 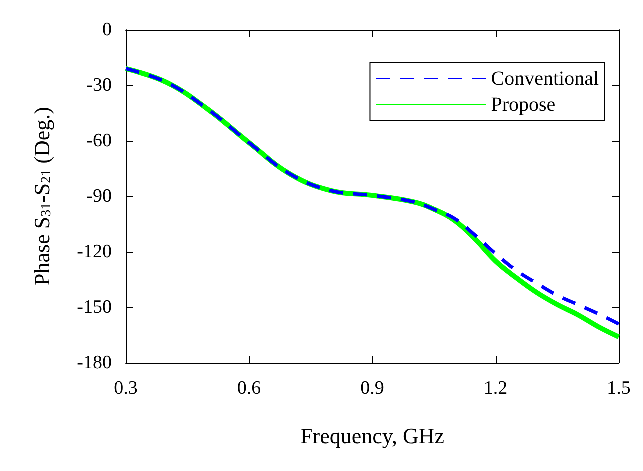 I want to click on y-tick-label: 0, so click(x=107, y=30).